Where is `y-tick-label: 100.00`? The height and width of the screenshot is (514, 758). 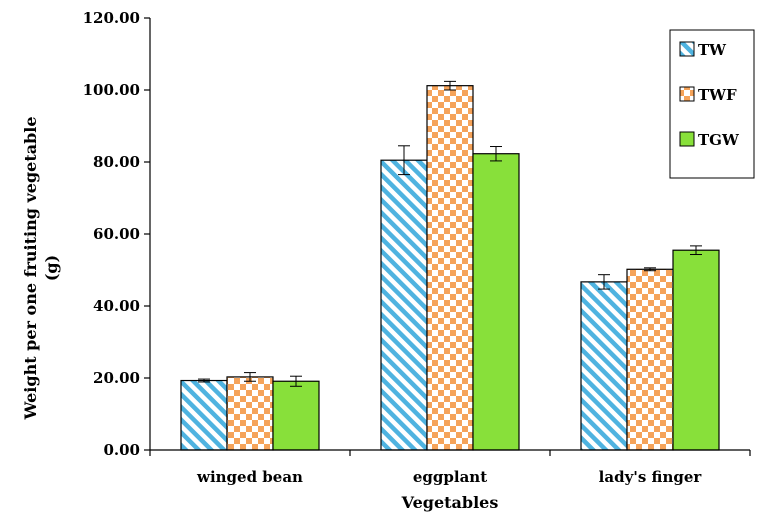
y-tick-label: 100.00 is located at coordinates (111, 90).